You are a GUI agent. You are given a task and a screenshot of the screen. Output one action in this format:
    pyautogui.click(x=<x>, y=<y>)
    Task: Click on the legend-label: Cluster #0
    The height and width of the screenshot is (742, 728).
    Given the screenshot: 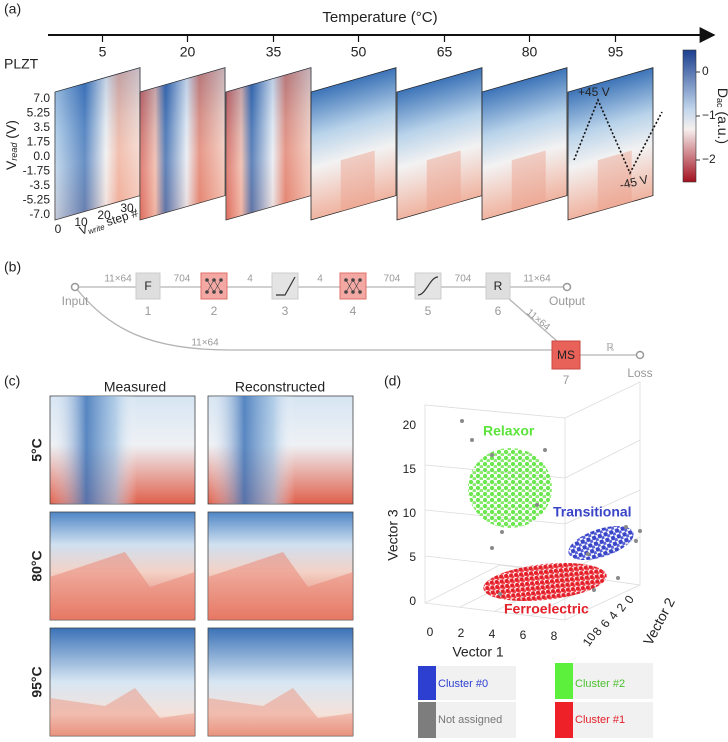 What is the action you would take?
    pyautogui.click(x=463, y=684)
    